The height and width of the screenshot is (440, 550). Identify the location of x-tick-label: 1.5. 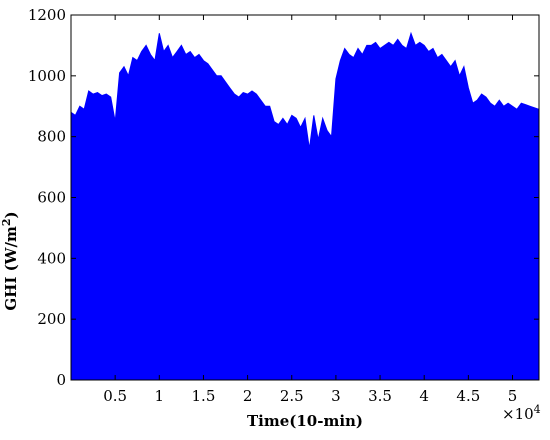
(204, 396).